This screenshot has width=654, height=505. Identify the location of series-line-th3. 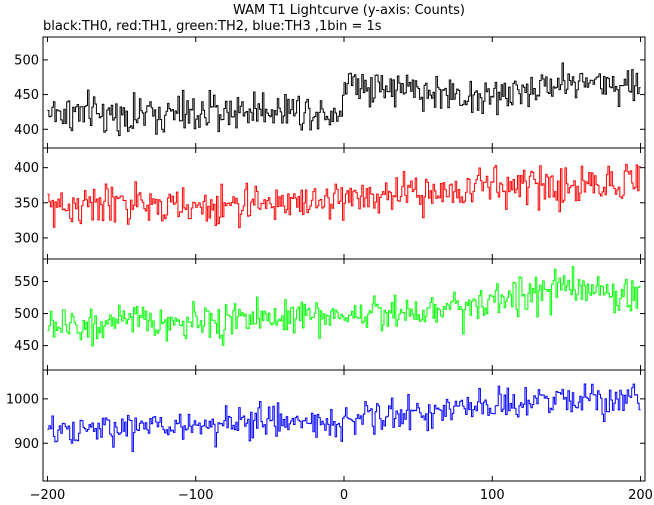
(344, 417).